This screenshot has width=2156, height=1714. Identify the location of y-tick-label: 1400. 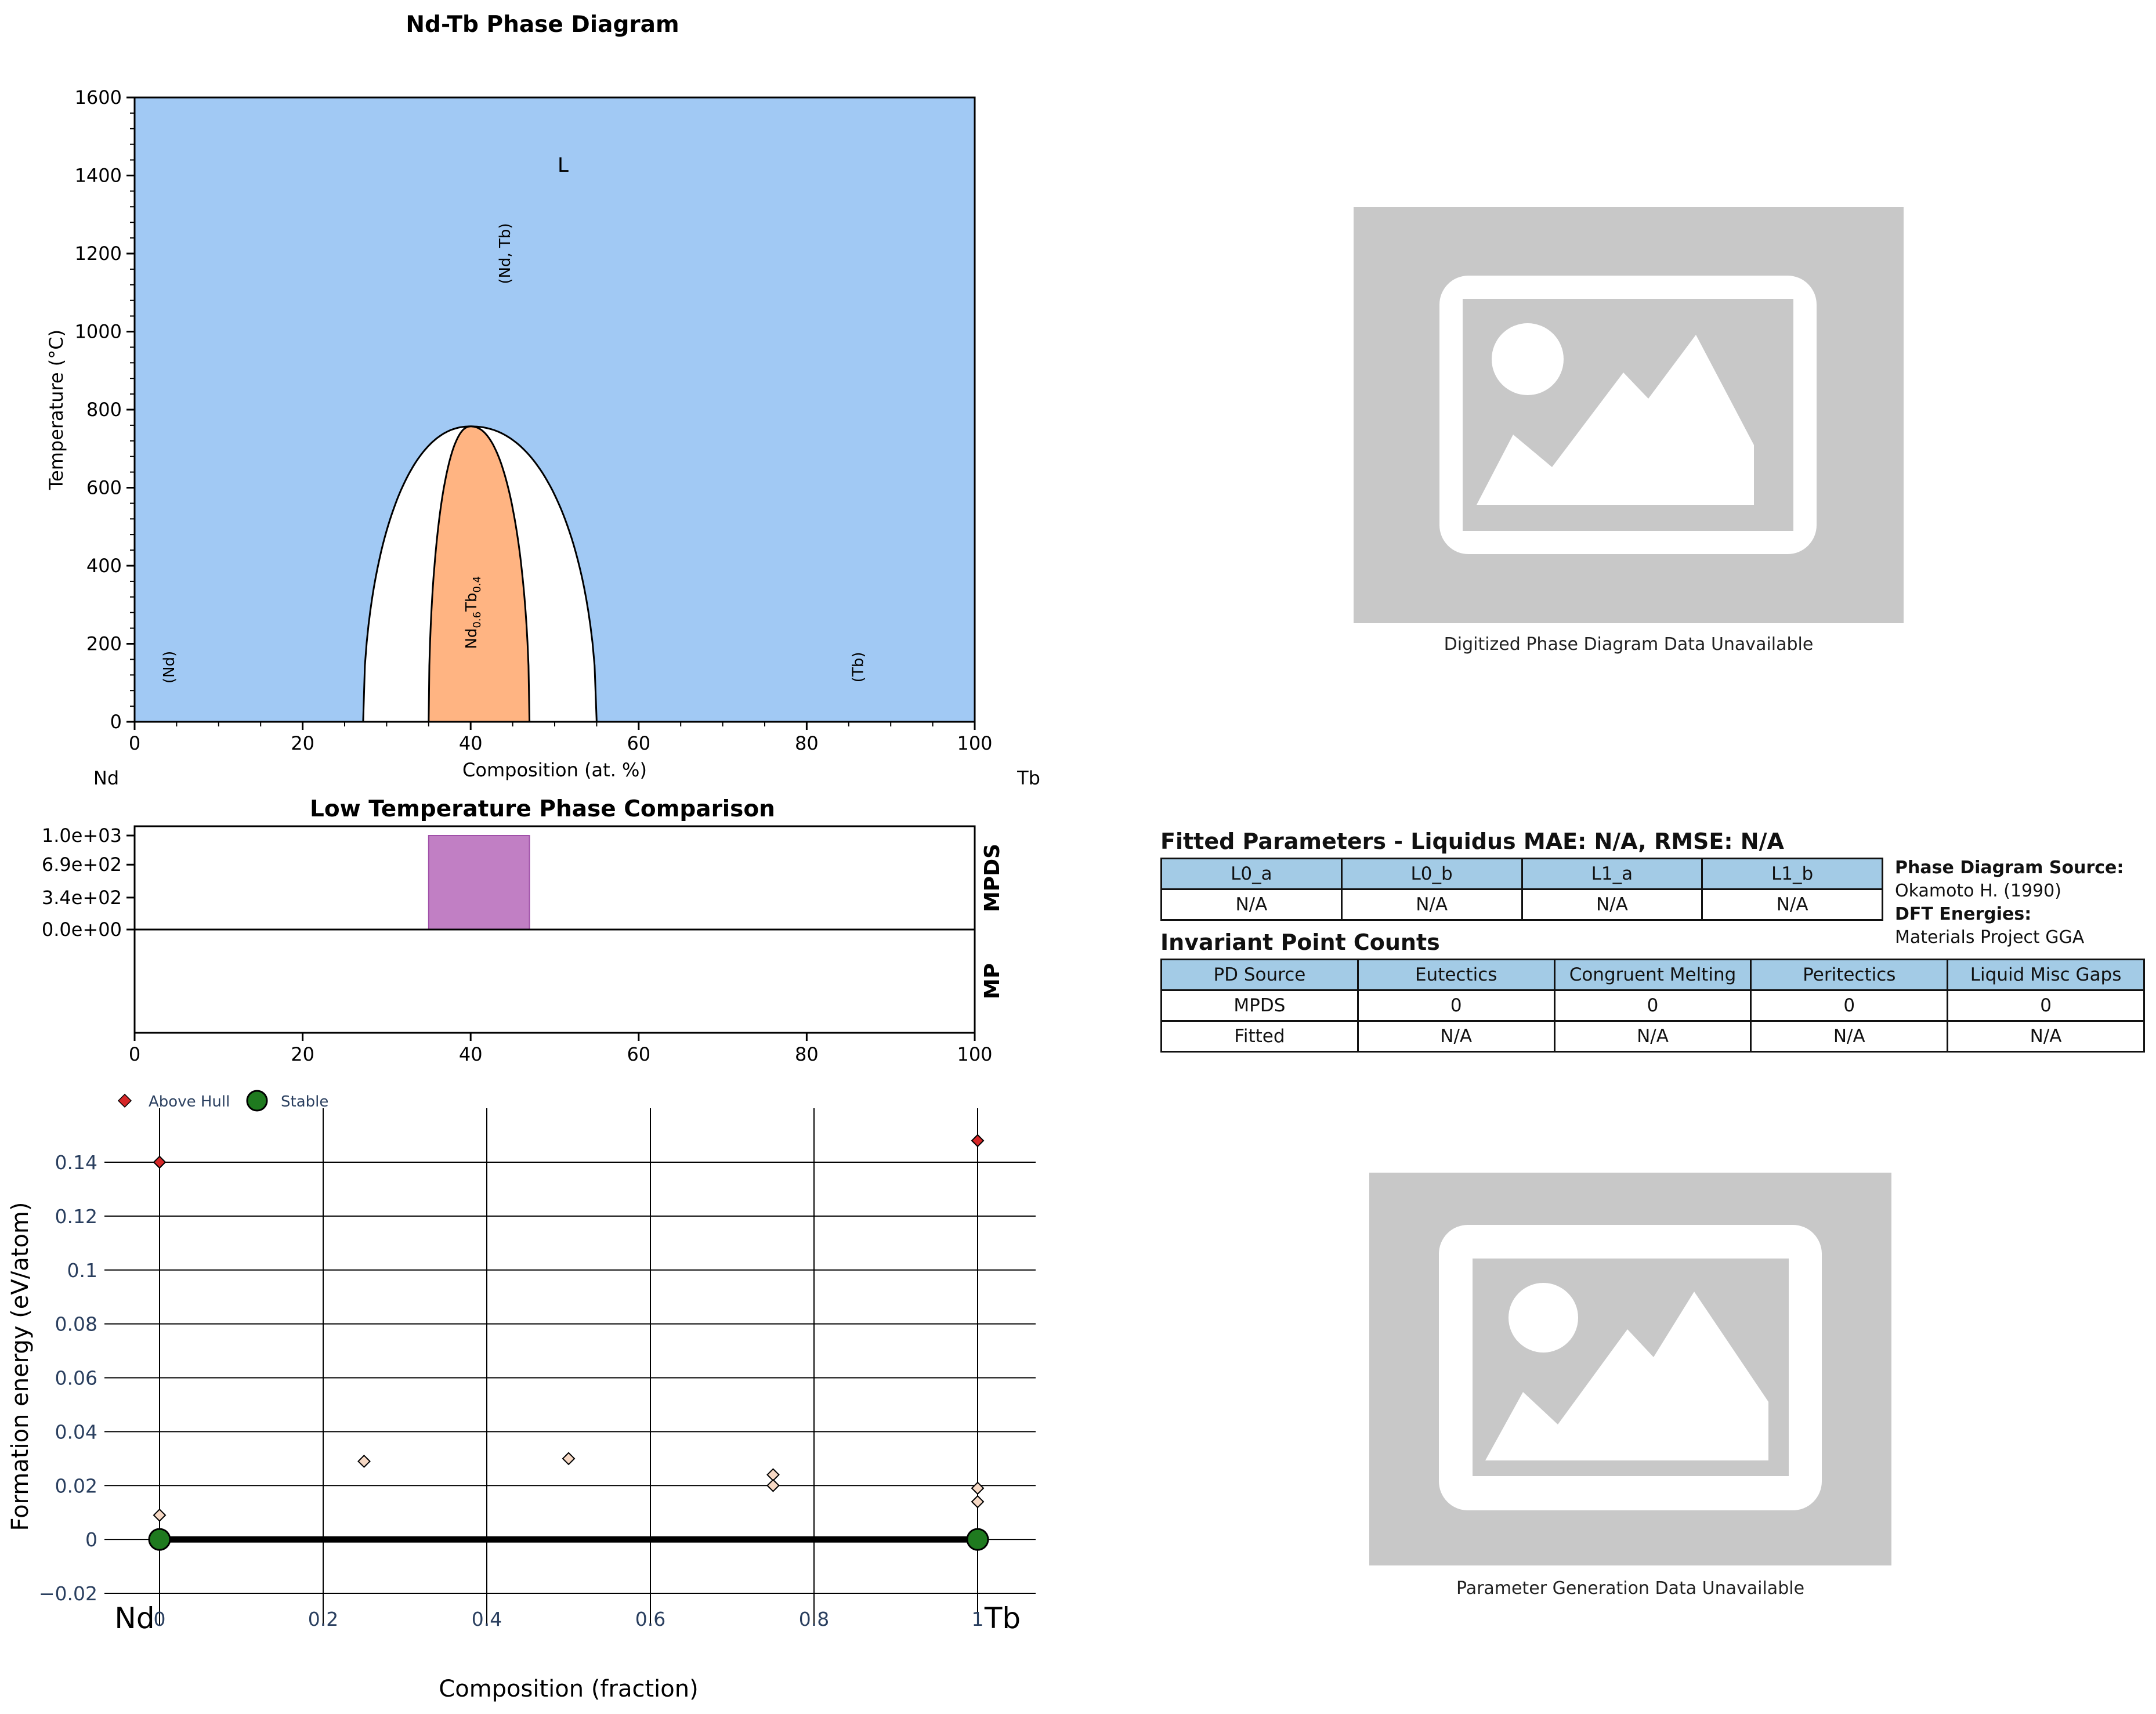
(98, 176).